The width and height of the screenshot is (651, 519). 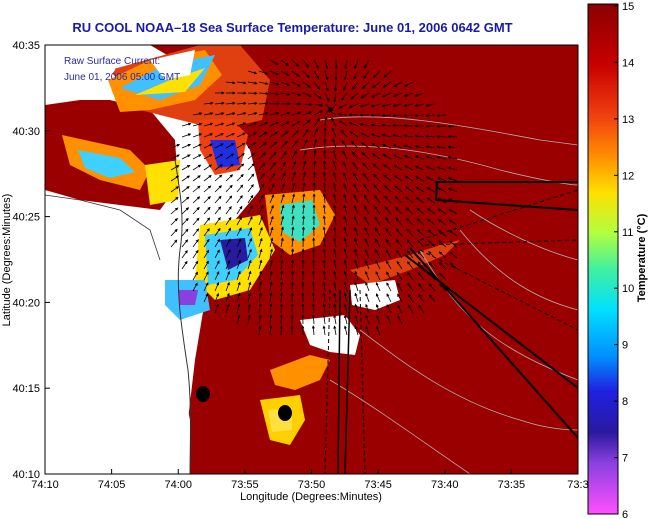 I want to click on coastline, so click(x=182, y=316).